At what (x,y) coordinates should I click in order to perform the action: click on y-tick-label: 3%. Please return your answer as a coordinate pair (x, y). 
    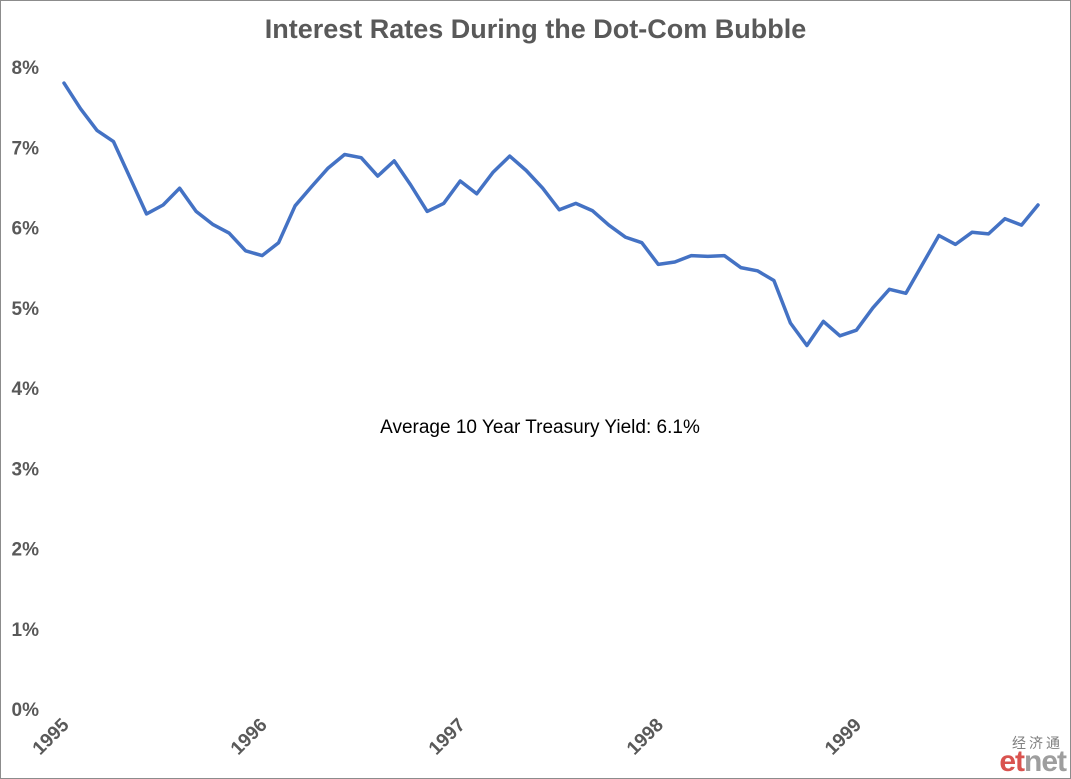
    Looking at the image, I should click on (26, 469).